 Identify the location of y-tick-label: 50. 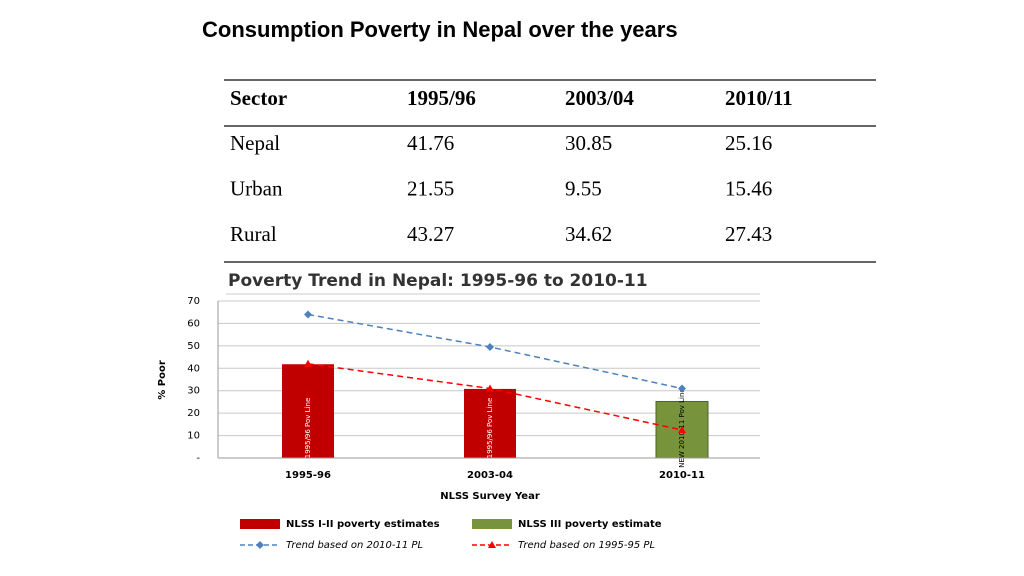
(193, 346).